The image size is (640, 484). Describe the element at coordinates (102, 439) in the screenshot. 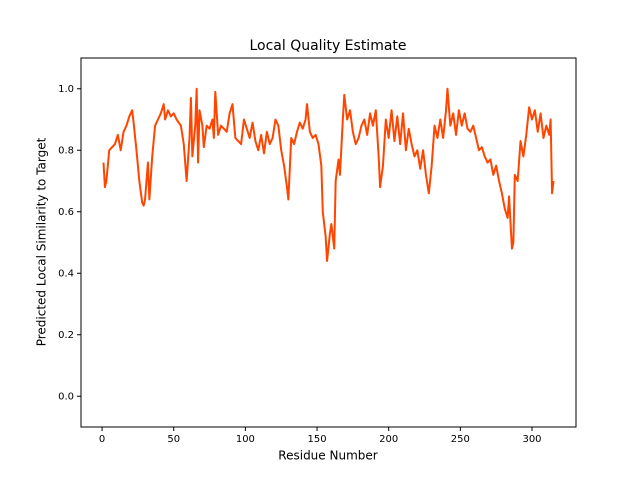

I see `x-tick-label: 0` at that location.